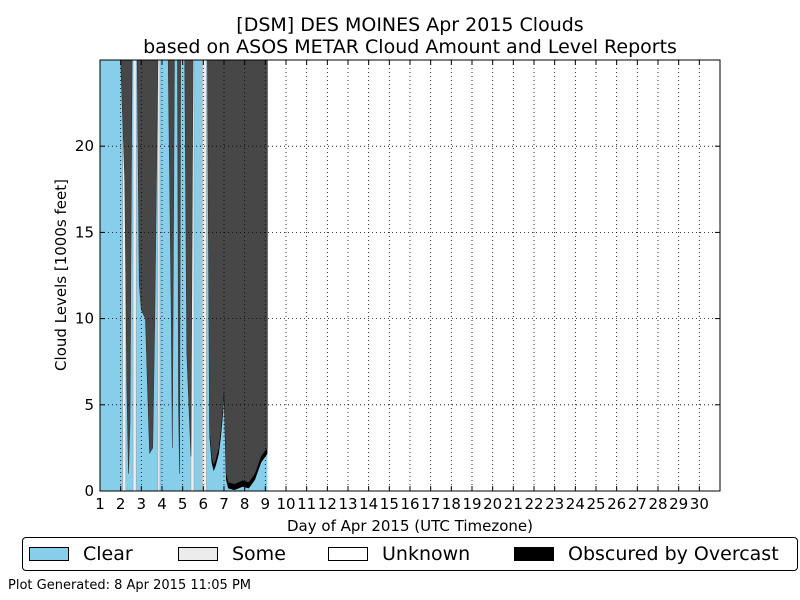 This screenshot has width=800, height=600. Describe the element at coordinates (84, 319) in the screenshot. I see `y-tick-label: 10` at that location.